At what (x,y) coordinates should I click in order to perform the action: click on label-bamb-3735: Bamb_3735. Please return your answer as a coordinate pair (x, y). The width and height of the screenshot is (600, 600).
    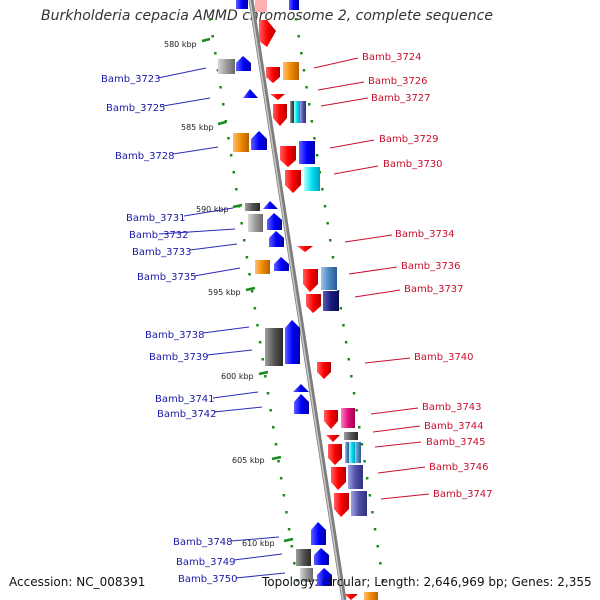
    Looking at the image, I should click on (167, 277).